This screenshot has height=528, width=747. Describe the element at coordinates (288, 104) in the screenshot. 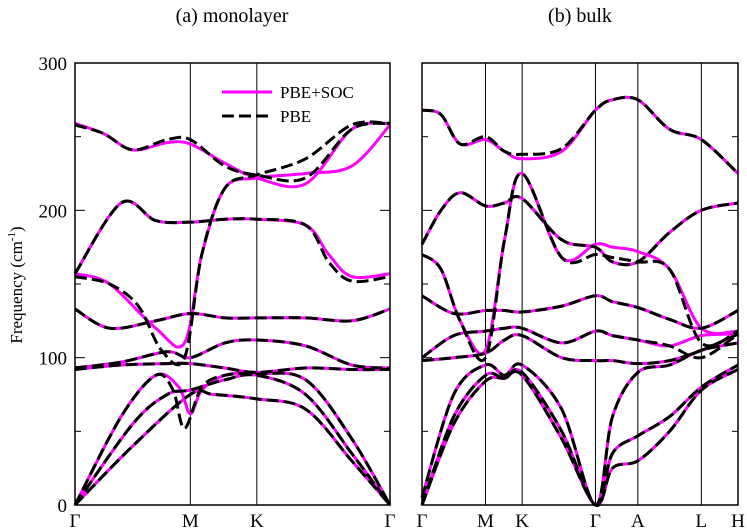

I see `legend: PBE+SOC PBE` at that location.